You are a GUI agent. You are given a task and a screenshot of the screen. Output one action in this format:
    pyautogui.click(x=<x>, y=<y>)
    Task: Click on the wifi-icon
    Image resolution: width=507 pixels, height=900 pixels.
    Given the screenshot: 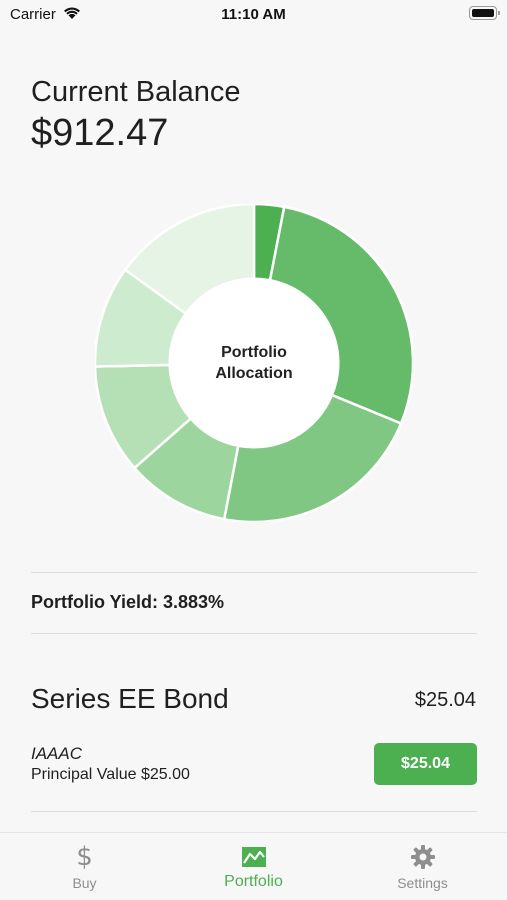 What is the action you would take?
    pyautogui.click(x=72, y=15)
    